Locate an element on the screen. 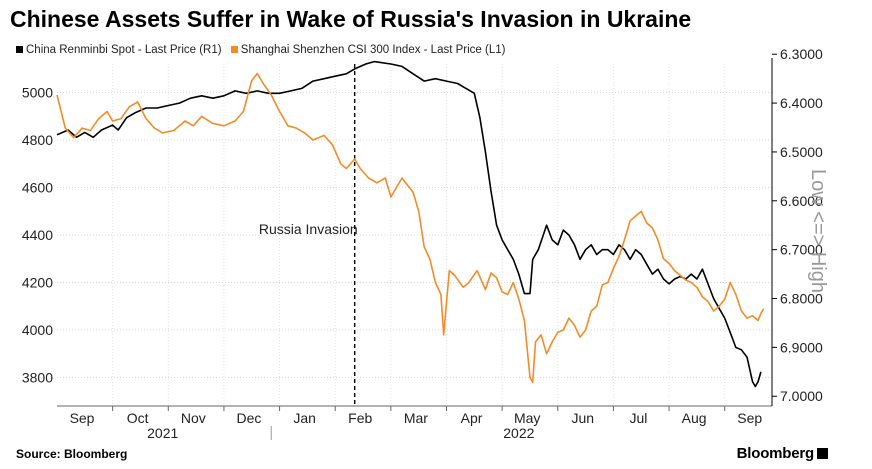 This screenshot has height=469, width=872. x-tick-label: May is located at coordinates (527, 418).